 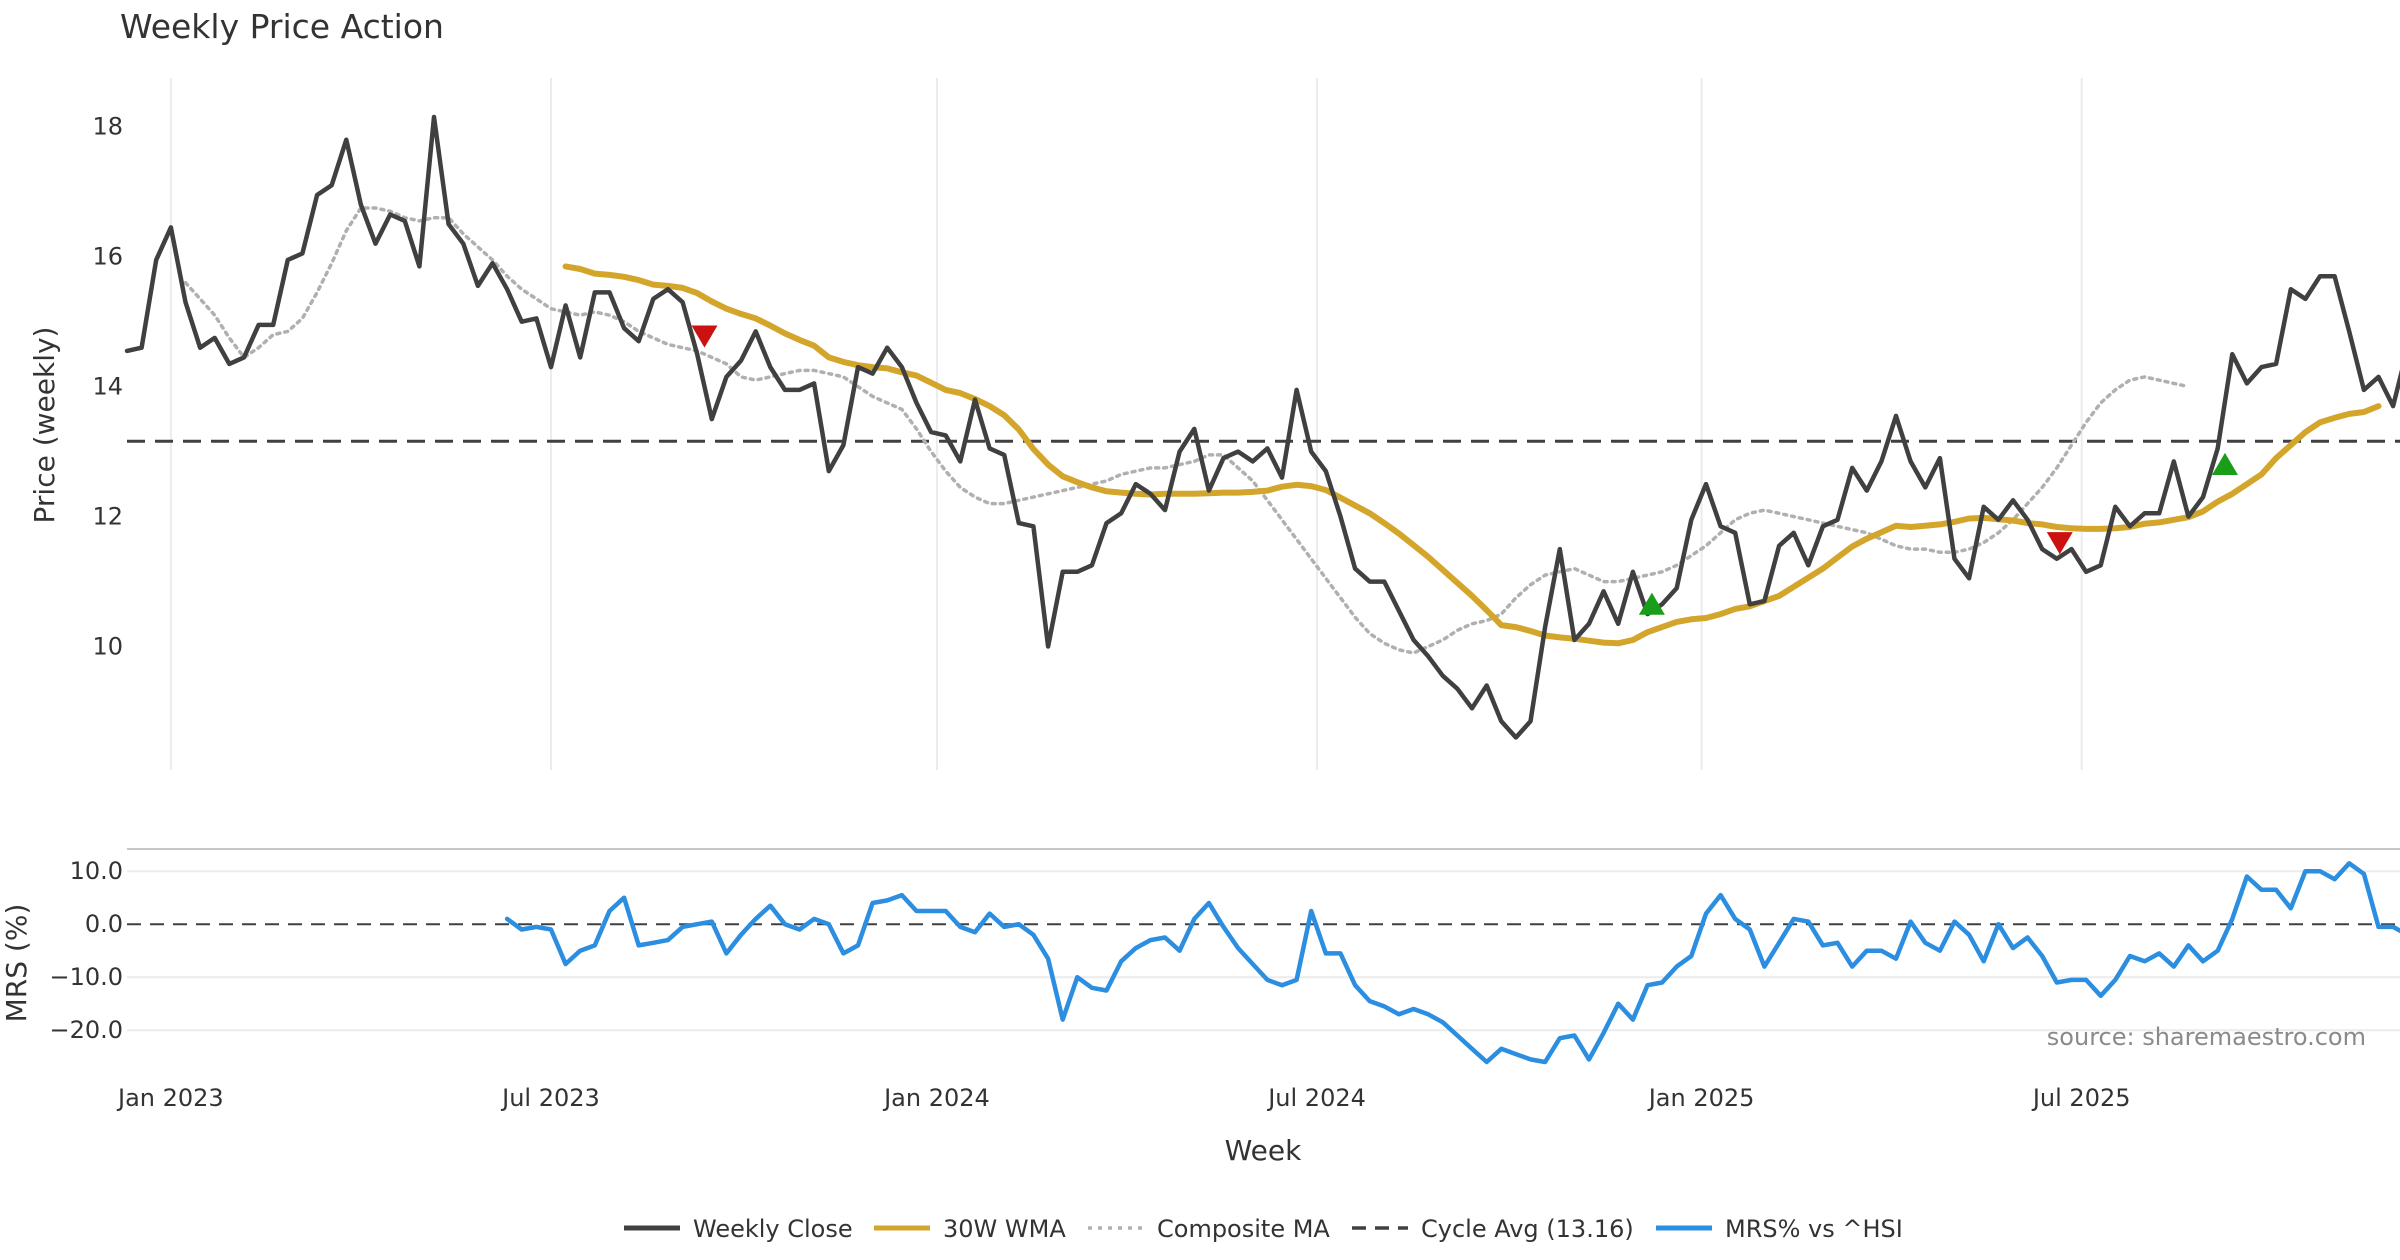 What do you see at coordinates (86, 977) in the screenshot?
I see `bottom-y-tick-label: −10.0` at bounding box center [86, 977].